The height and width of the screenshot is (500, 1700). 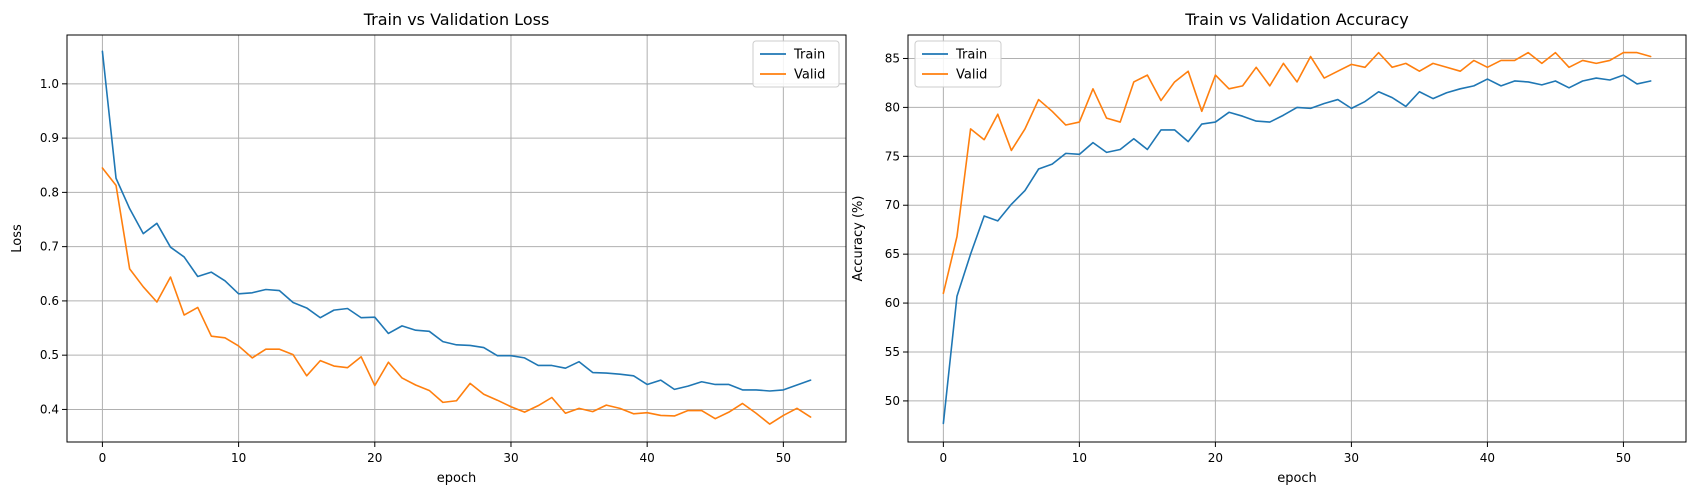 I want to click on accuracy-ytick-label: 85, so click(x=892, y=58).